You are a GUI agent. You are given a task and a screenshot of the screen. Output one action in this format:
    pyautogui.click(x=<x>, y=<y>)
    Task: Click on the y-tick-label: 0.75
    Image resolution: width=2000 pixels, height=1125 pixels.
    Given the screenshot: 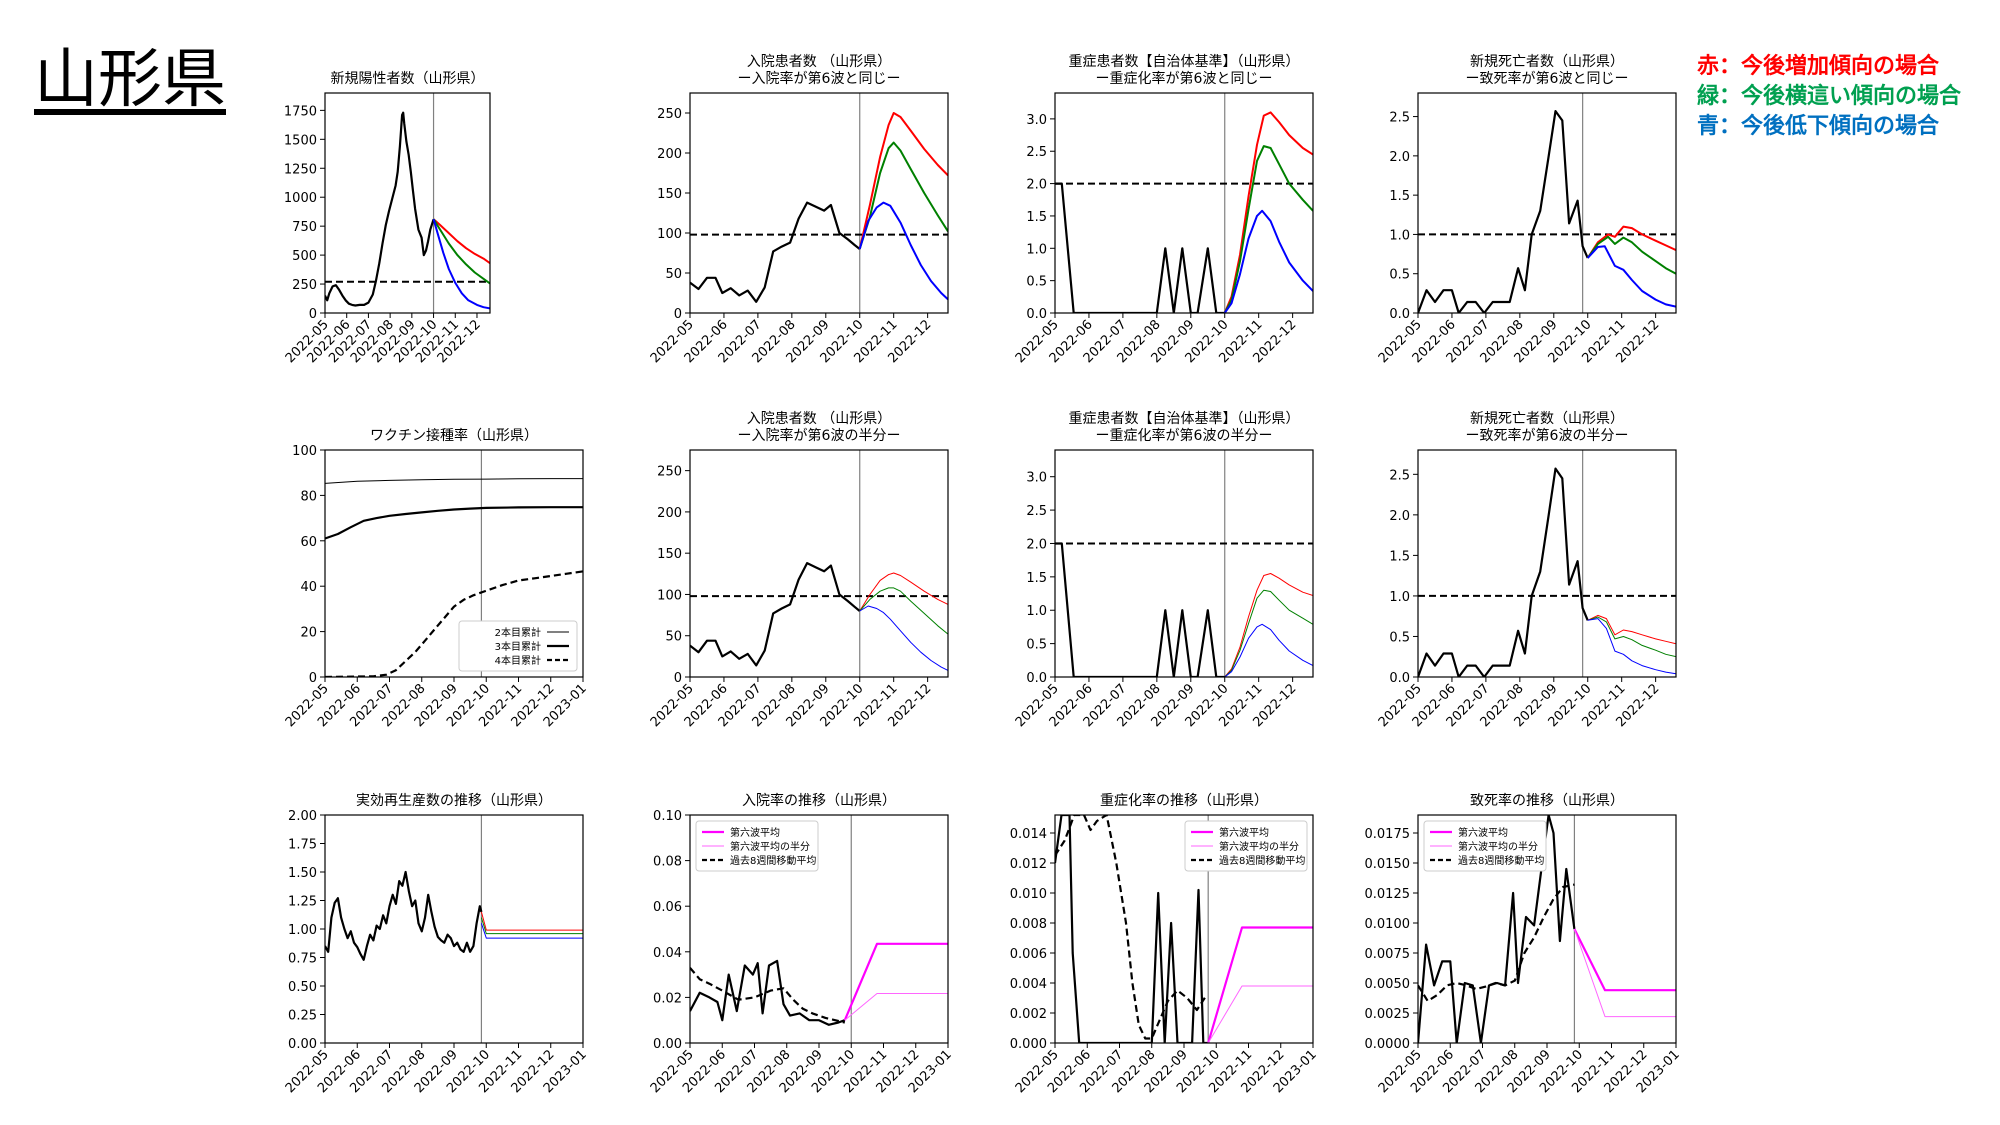 What is the action you would take?
    pyautogui.click(x=302, y=959)
    